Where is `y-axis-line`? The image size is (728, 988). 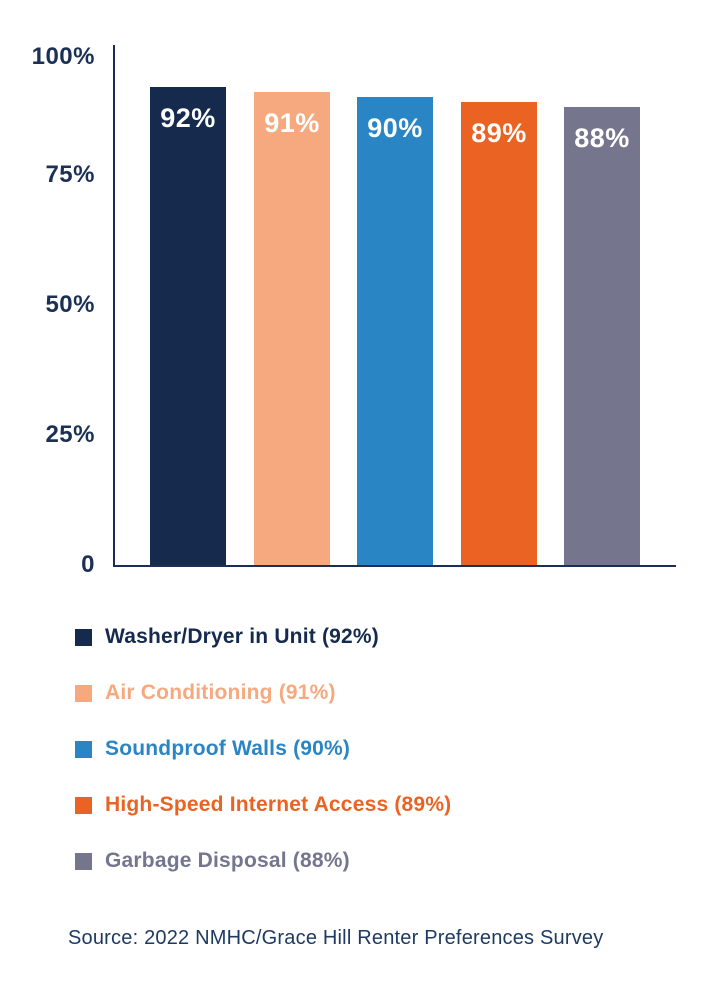
y-axis-line is located at coordinates (114, 306).